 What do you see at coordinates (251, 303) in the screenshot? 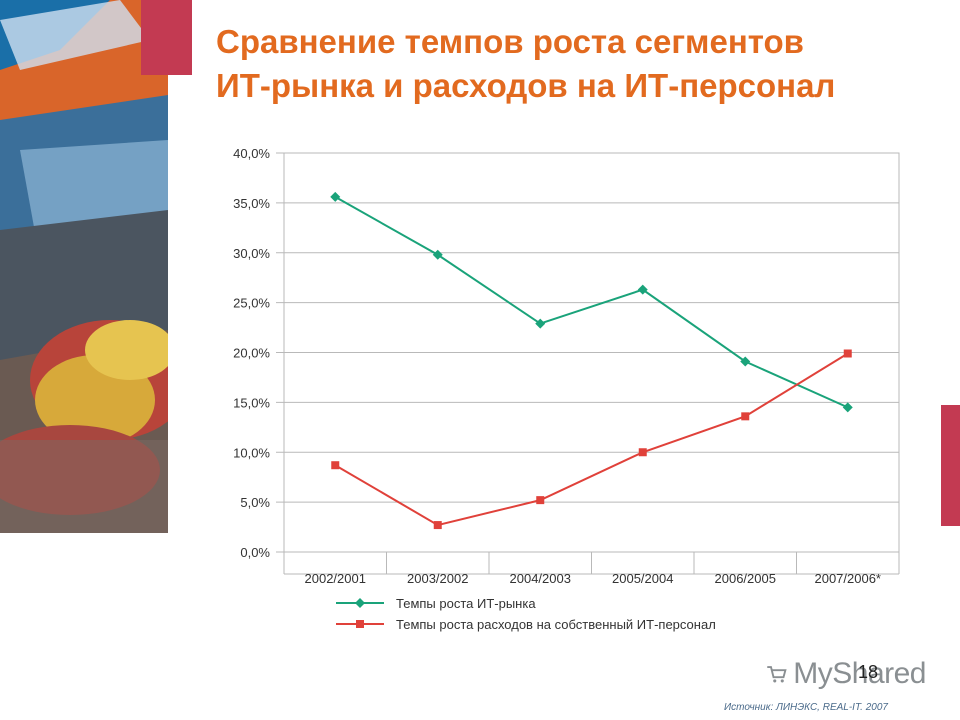
I see `y-tick-label: 25,0%` at bounding box center [251, 303].